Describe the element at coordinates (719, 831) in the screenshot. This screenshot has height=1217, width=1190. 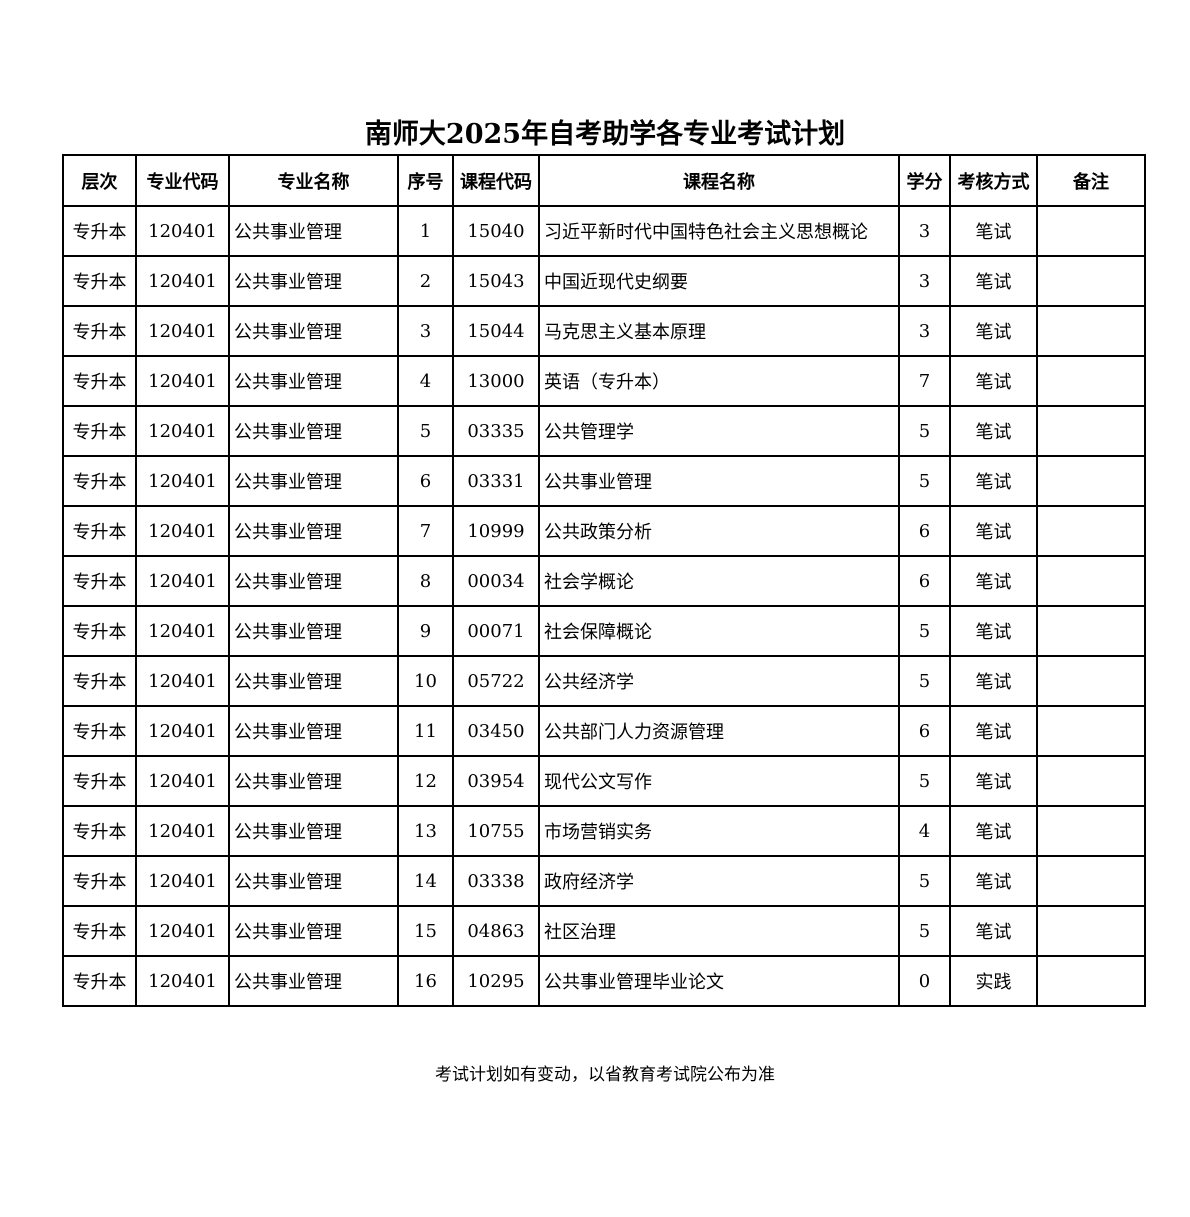
I see `cell-course-name: 市场营销实务` at that location.